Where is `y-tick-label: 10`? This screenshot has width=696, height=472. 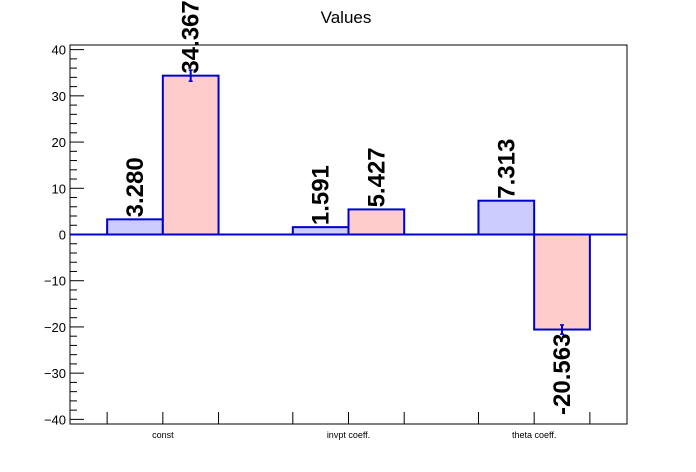 y-tick-label: 10 is located at coordinates (59, 188).